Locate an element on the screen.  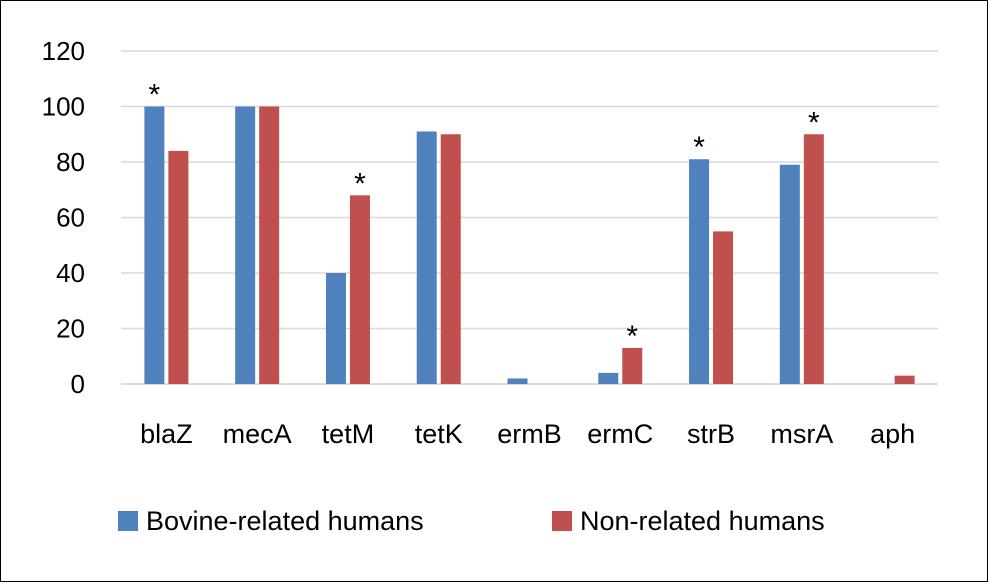
significance-star-tetm: * is located at coordinates (360, 183).